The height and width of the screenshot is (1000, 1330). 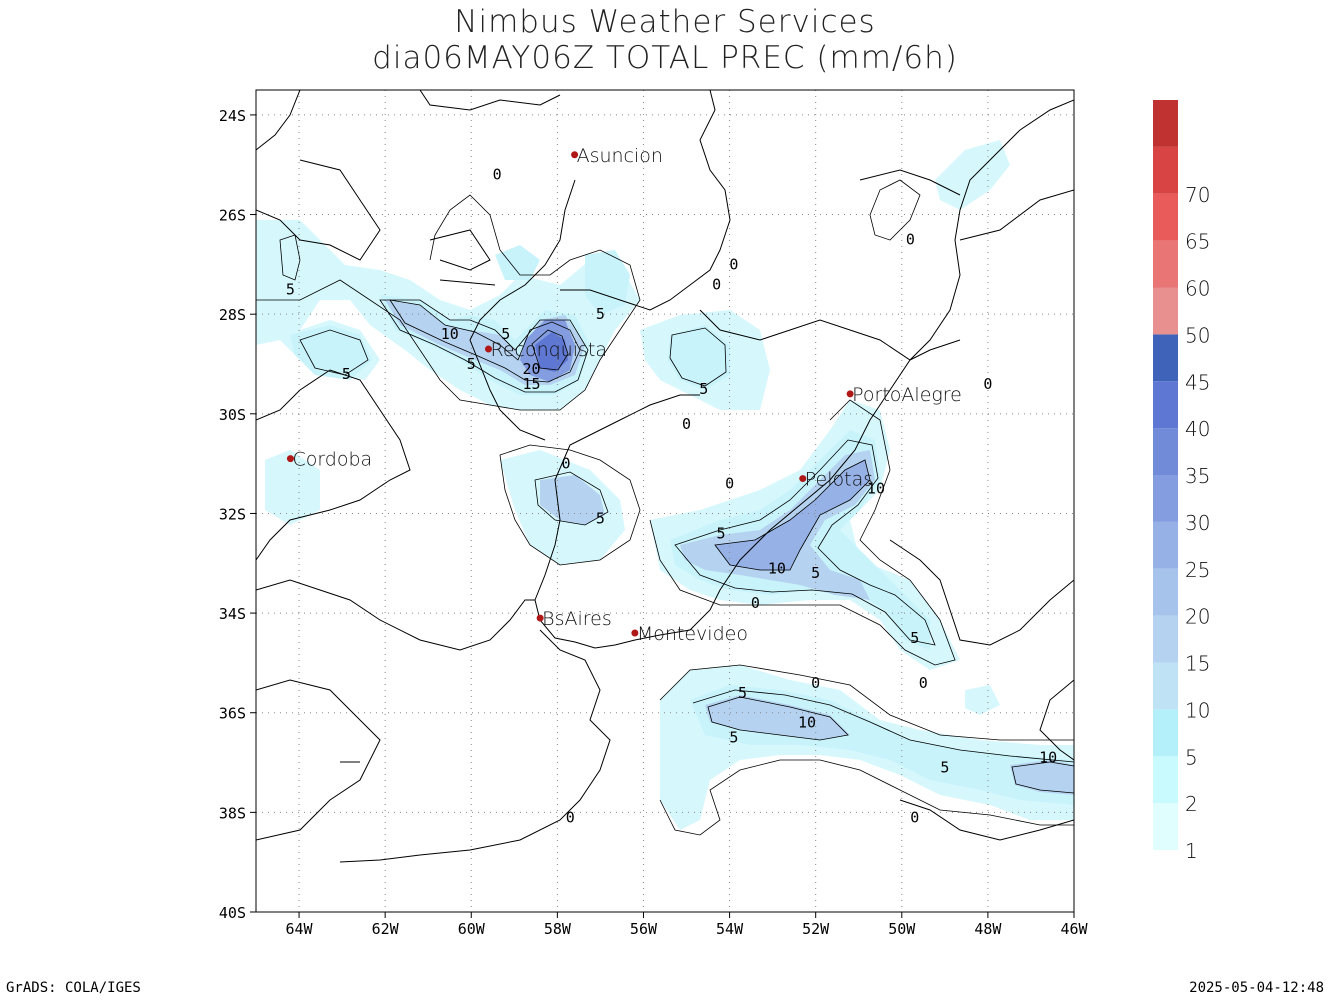 What do you see at coordinates (981, 592) in the screenshot?
I see `coast-east-mid` at bounding box center [981, 592].